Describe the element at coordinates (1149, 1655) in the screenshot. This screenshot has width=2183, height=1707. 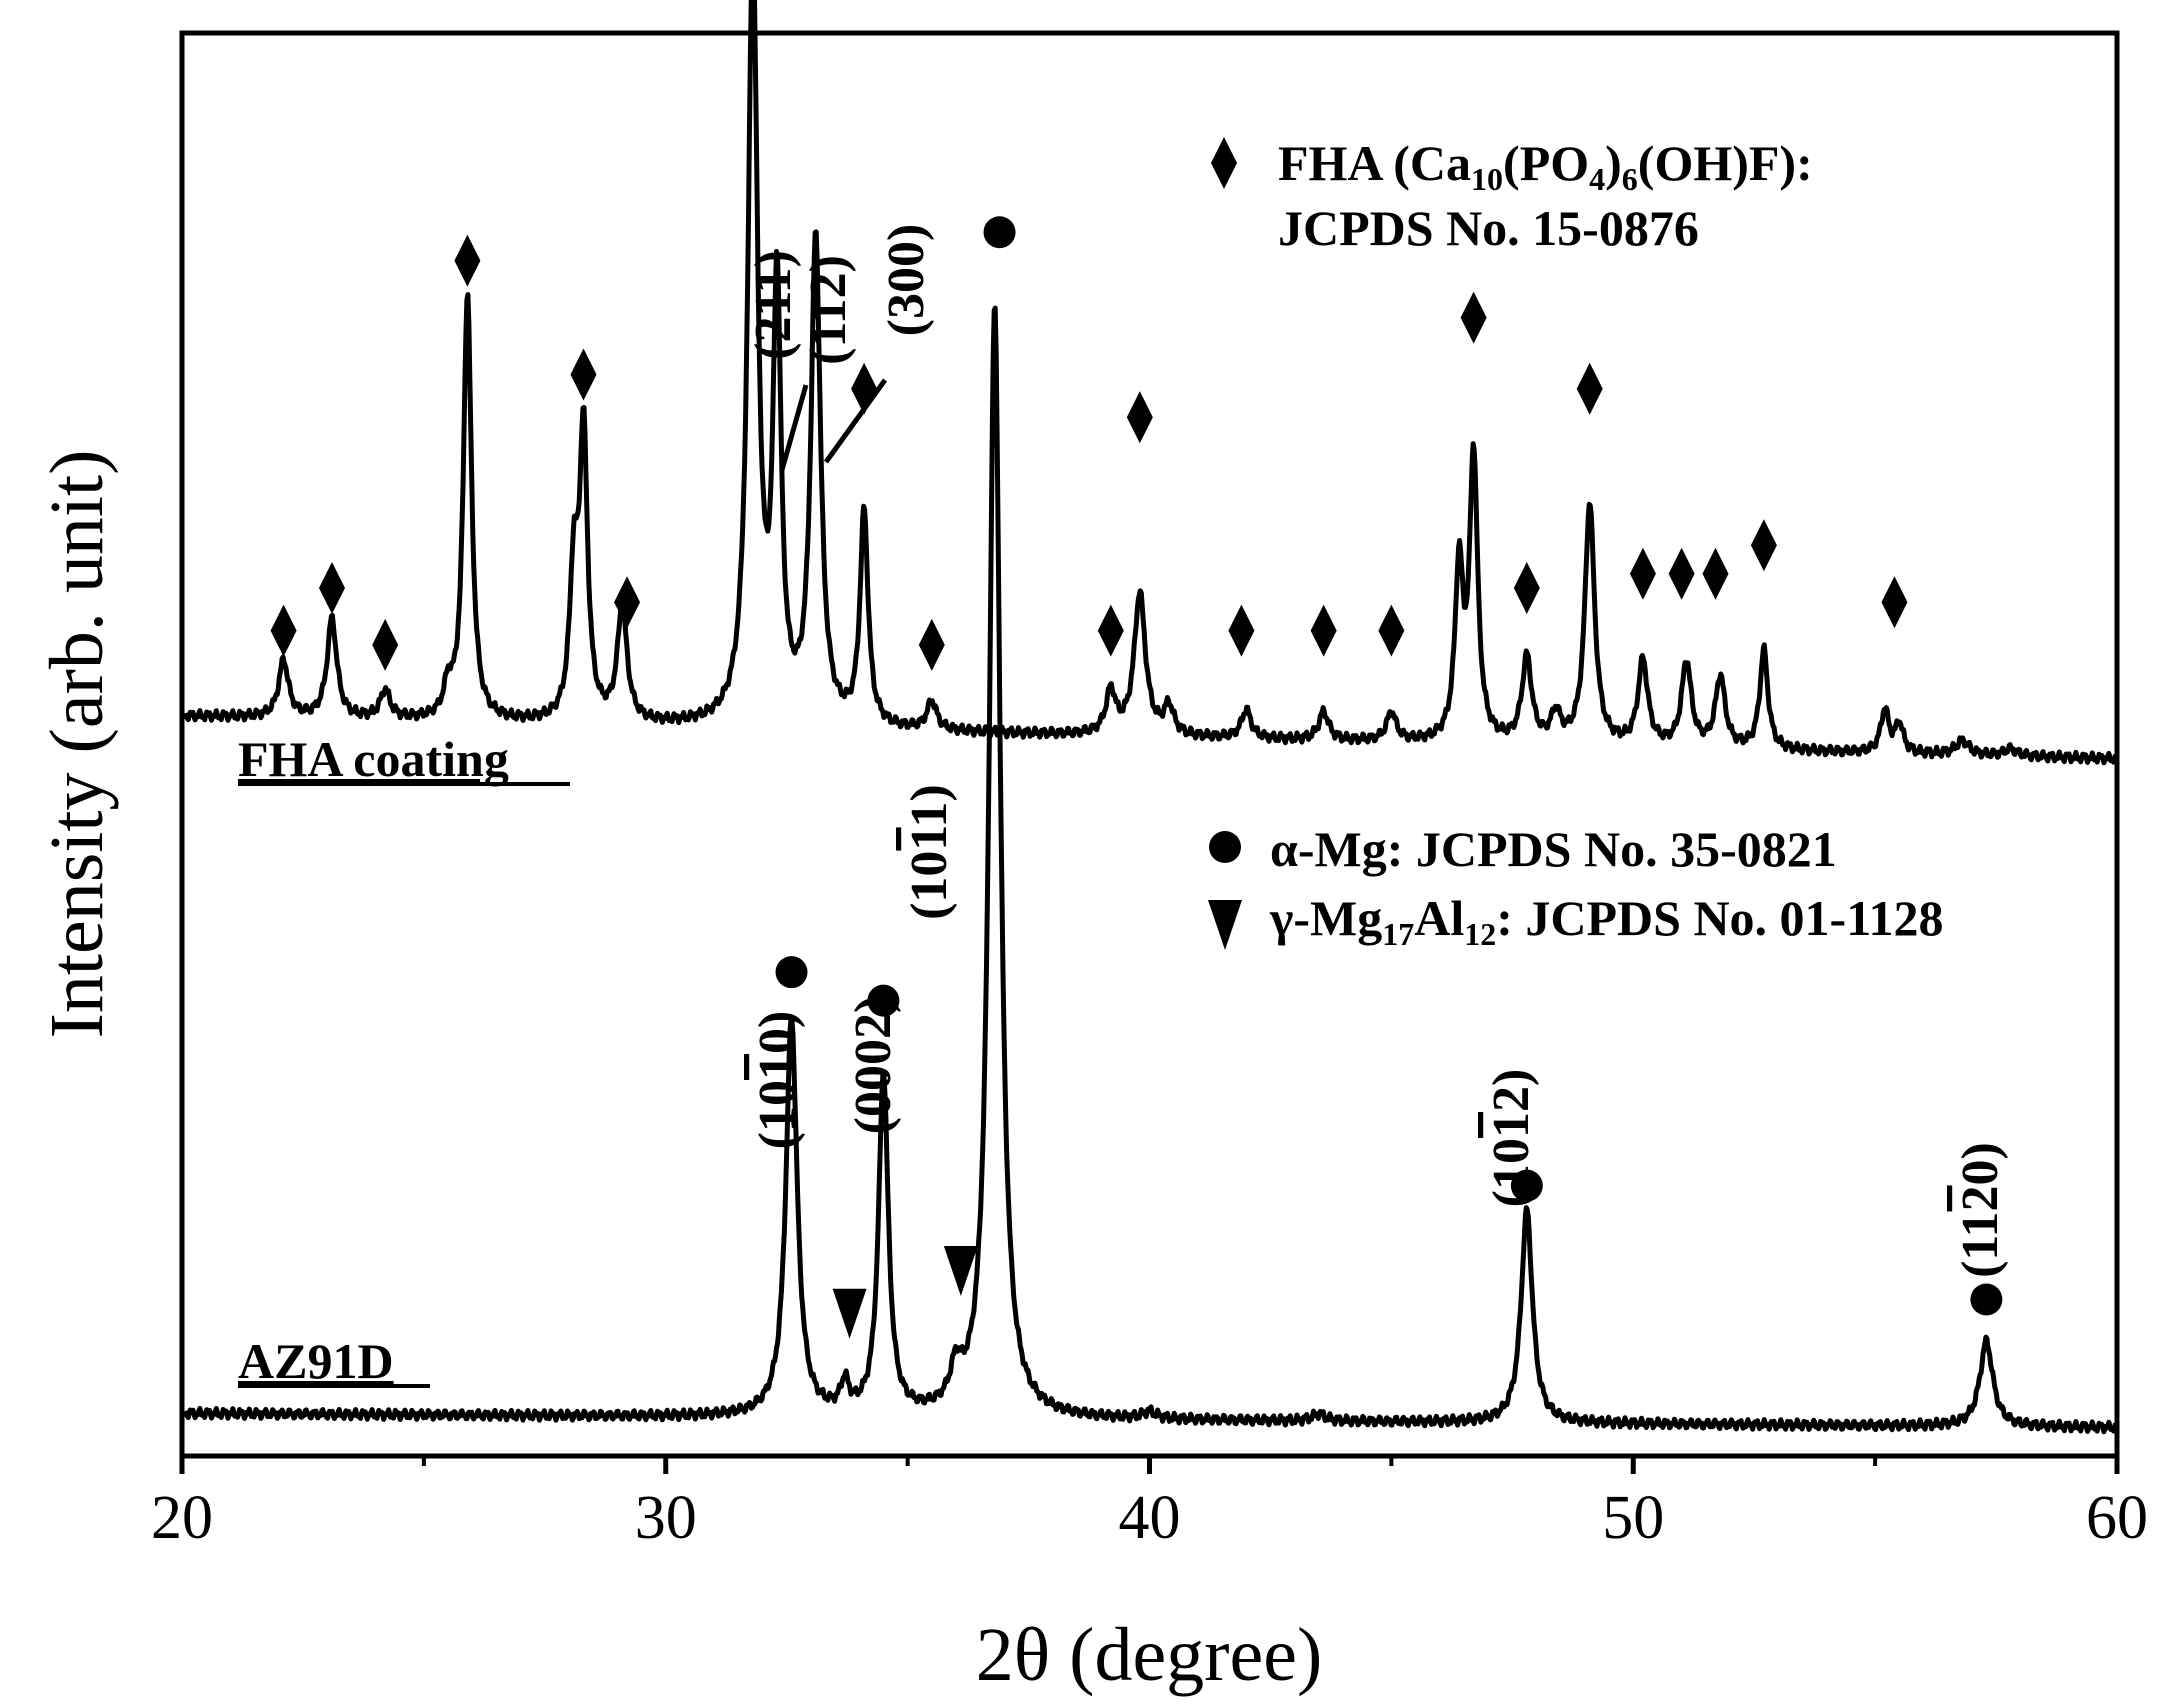
I see `x-axis-title: 2θ (degree)` at that location.